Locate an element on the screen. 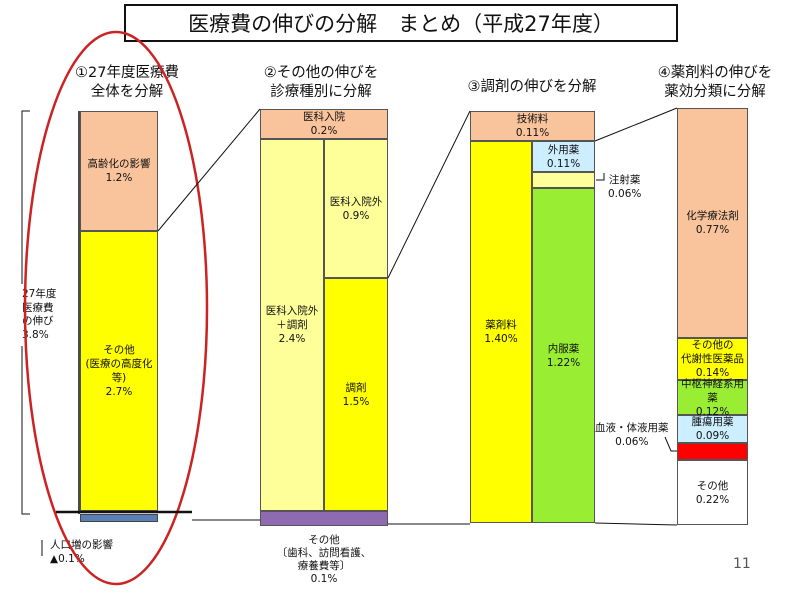 The width and height of the screenshot is (798, 592). panel4-heading-line1: ④薬剤料の伸びを is located at coordinates (715, 73).